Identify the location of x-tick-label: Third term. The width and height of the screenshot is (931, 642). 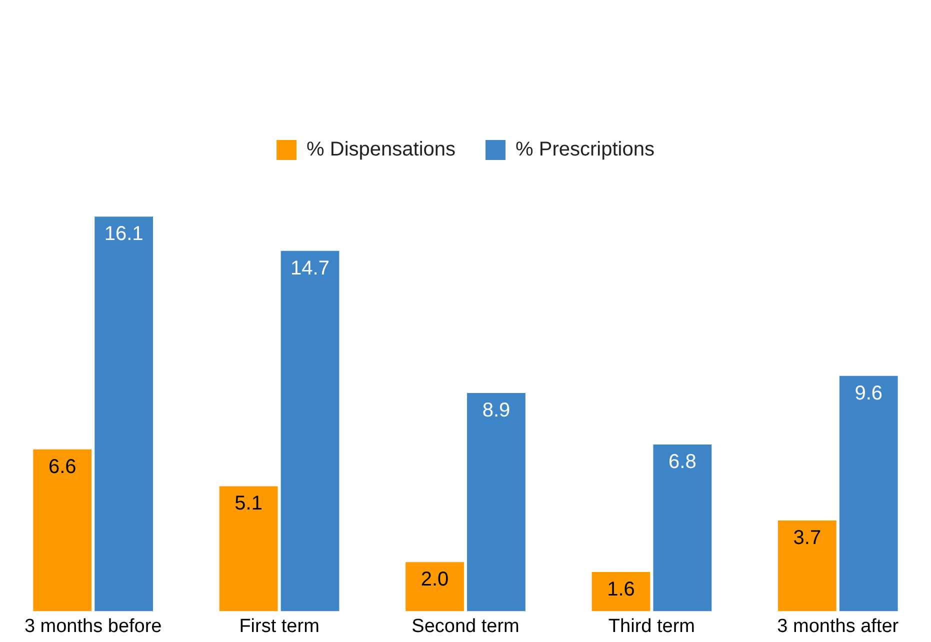
(651, 626).